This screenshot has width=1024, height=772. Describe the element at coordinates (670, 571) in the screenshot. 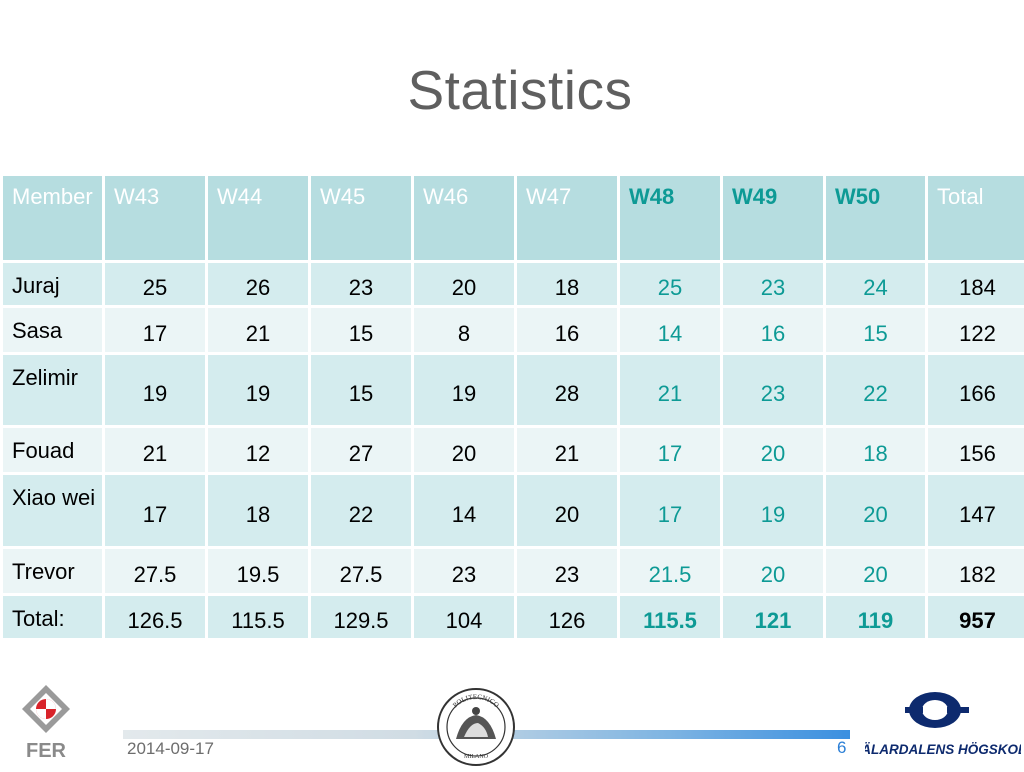

I see `cell-value: 21.5` at that location.